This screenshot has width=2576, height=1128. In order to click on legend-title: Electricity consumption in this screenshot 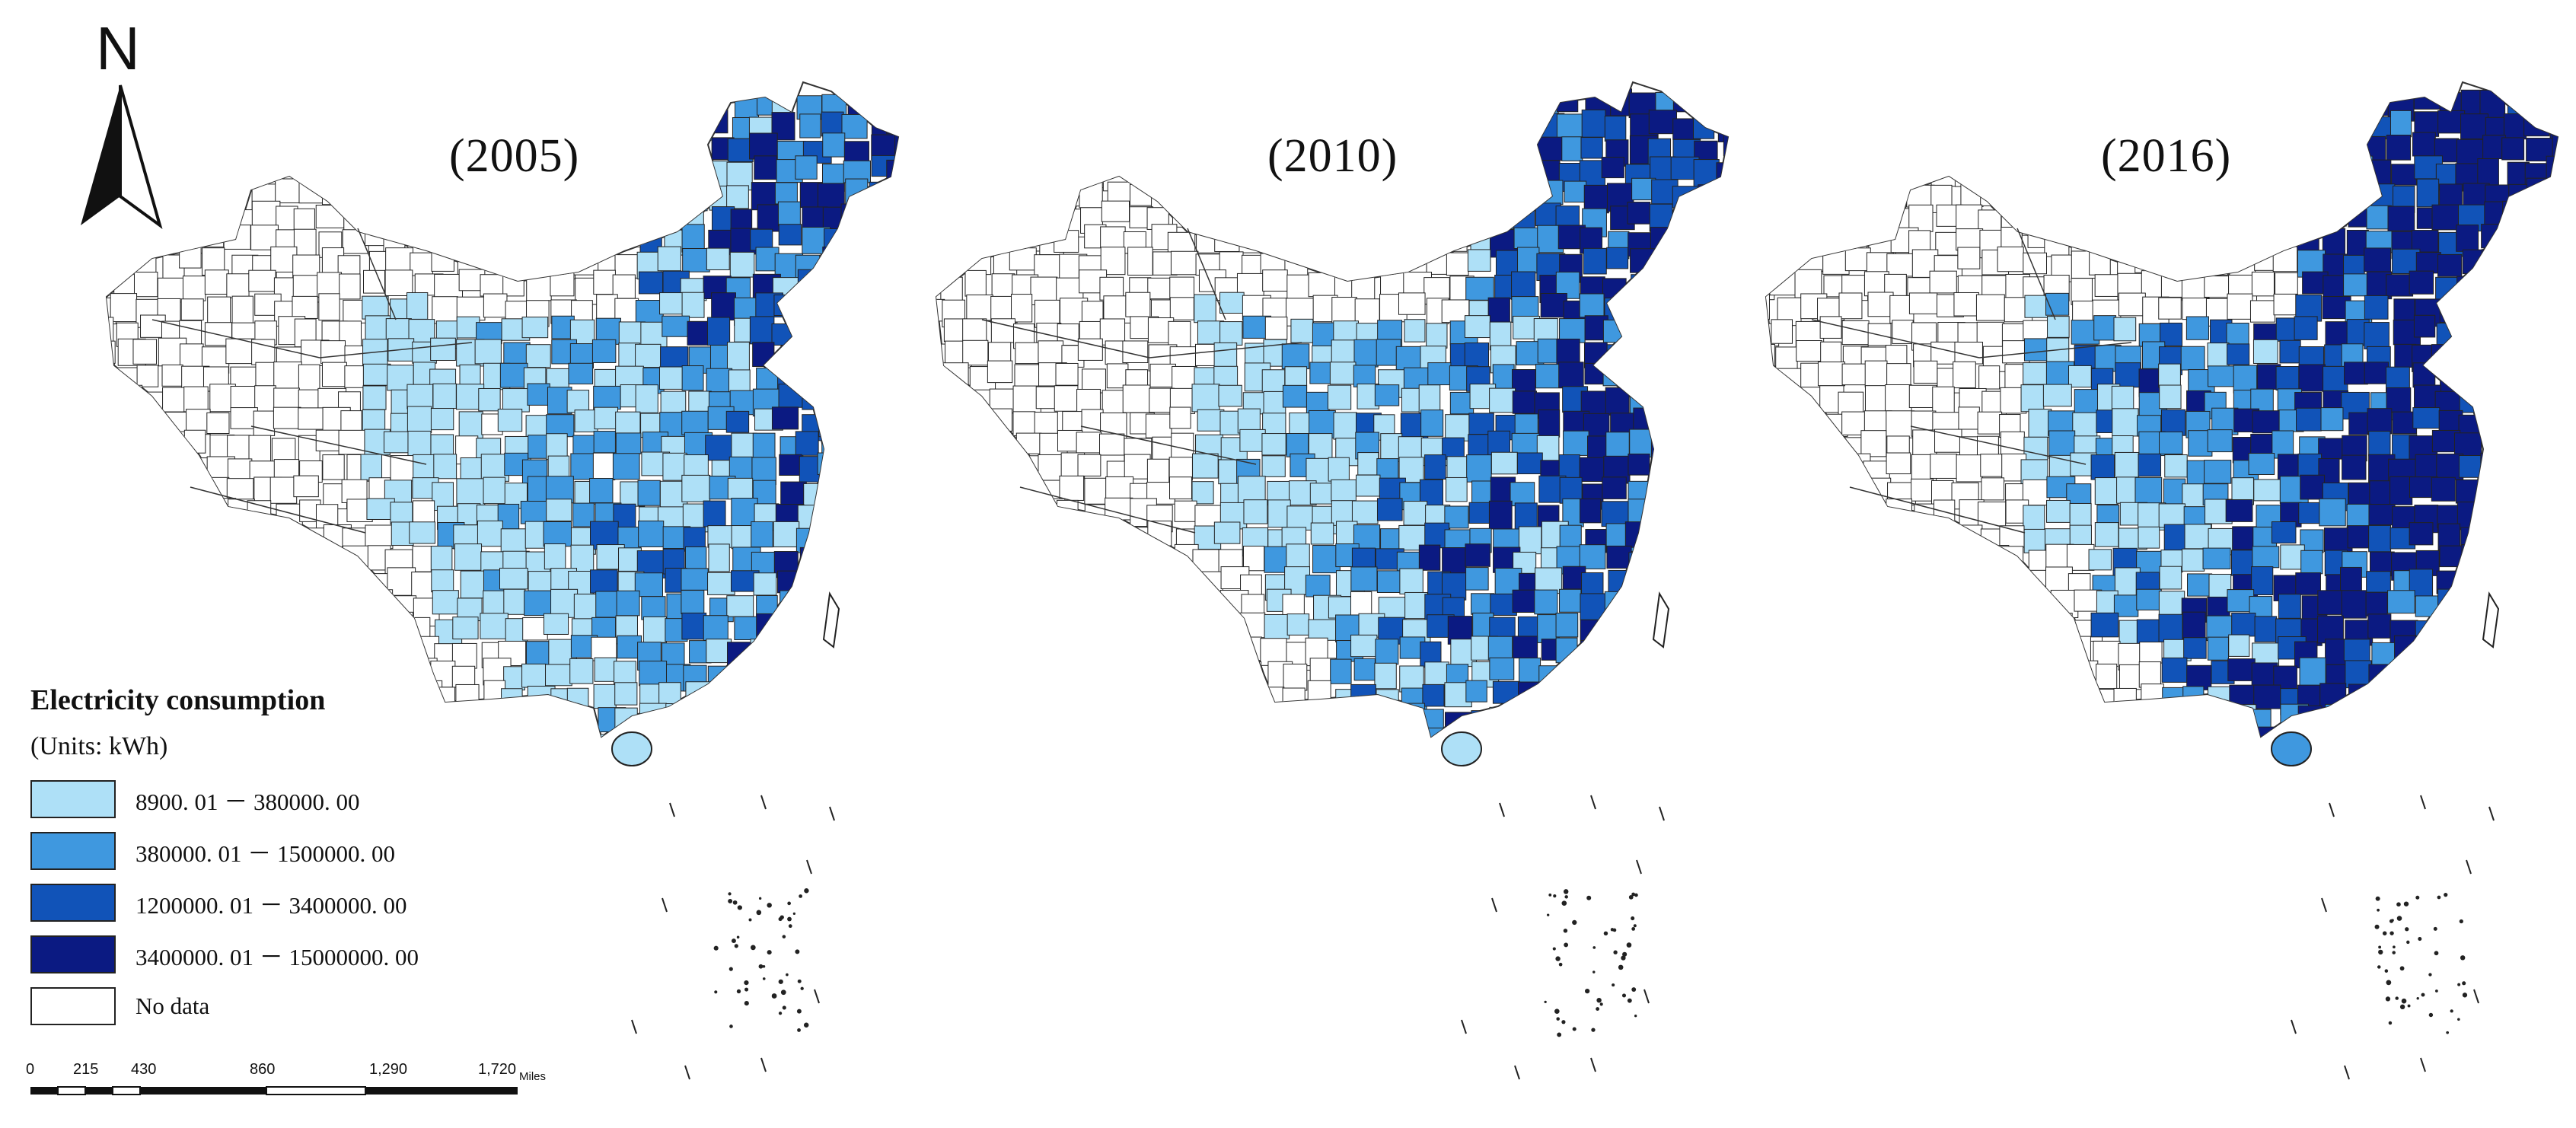, I will do `click(178, 700)`.